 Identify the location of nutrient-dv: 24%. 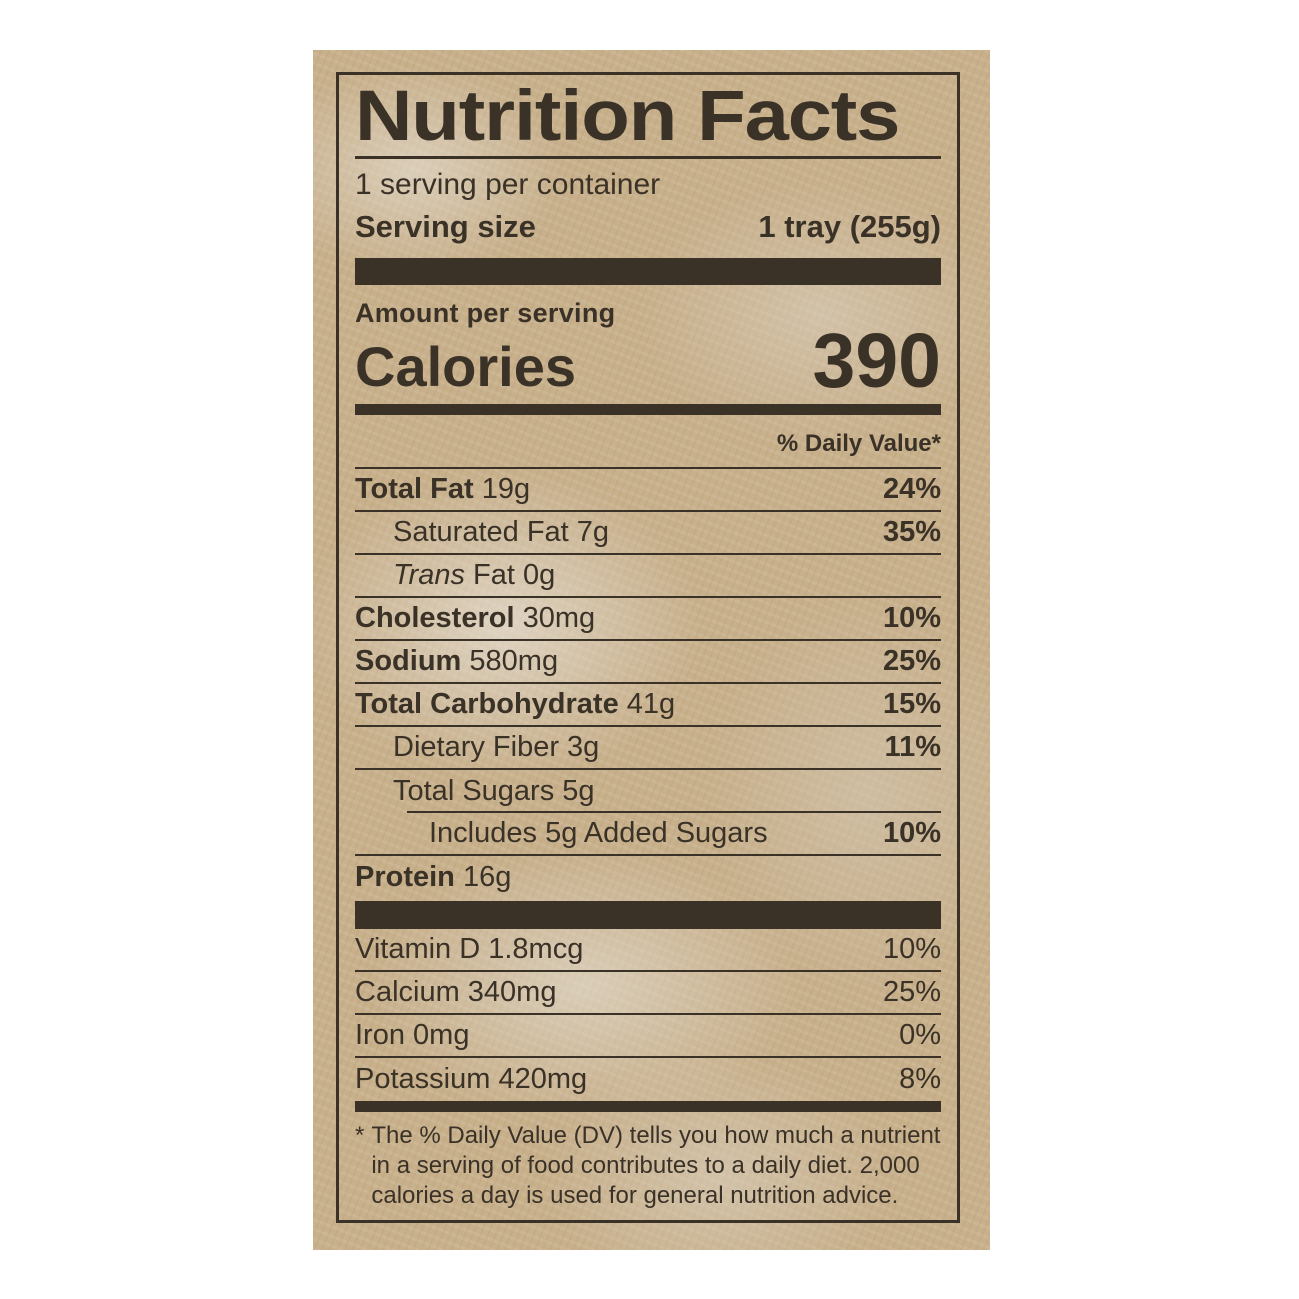
(911, 489).